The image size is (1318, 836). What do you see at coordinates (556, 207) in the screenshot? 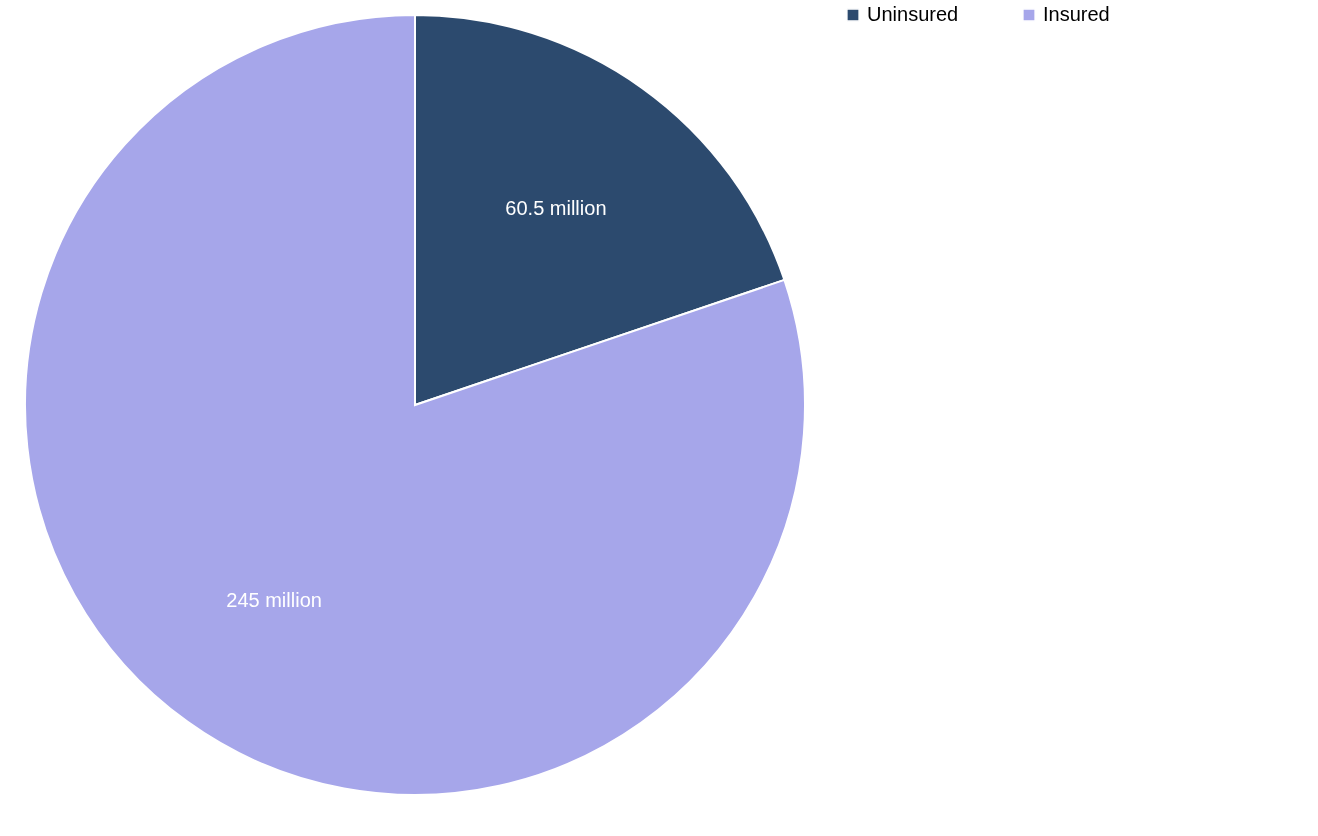
I see `data-label: 60.5 million` at bounding box center [556, 207].